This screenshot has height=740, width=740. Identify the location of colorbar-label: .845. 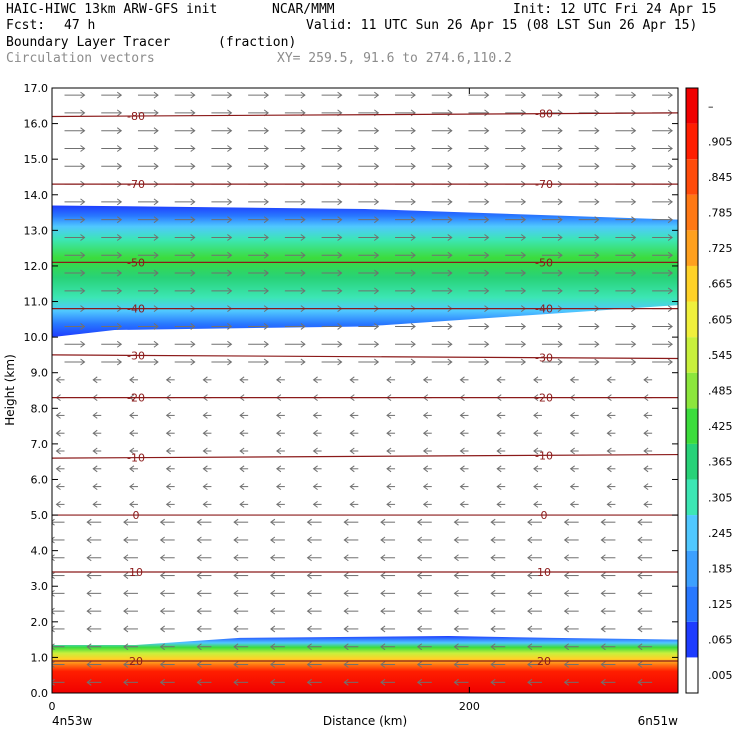
(720, 177).